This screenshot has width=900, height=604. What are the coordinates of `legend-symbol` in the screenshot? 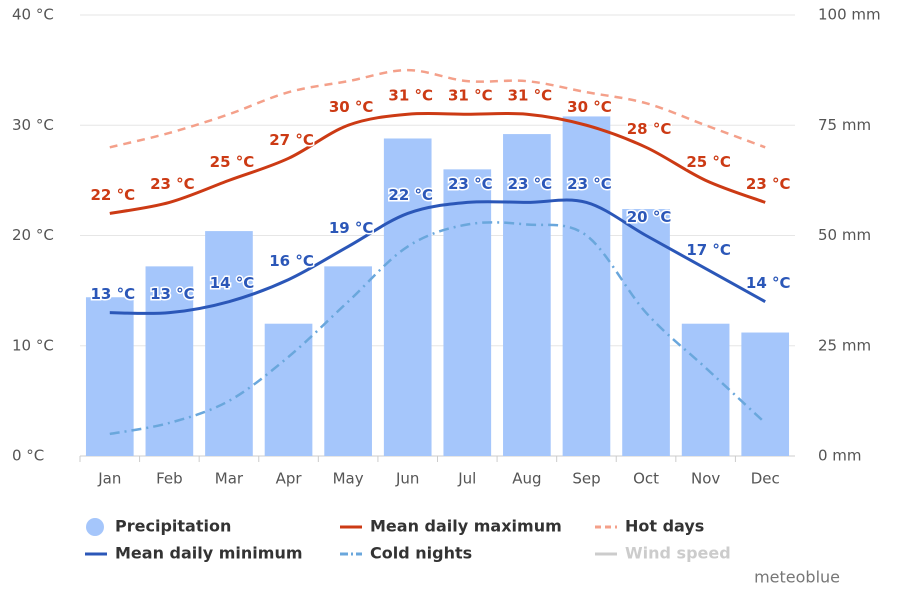 It's located at (95, 527).